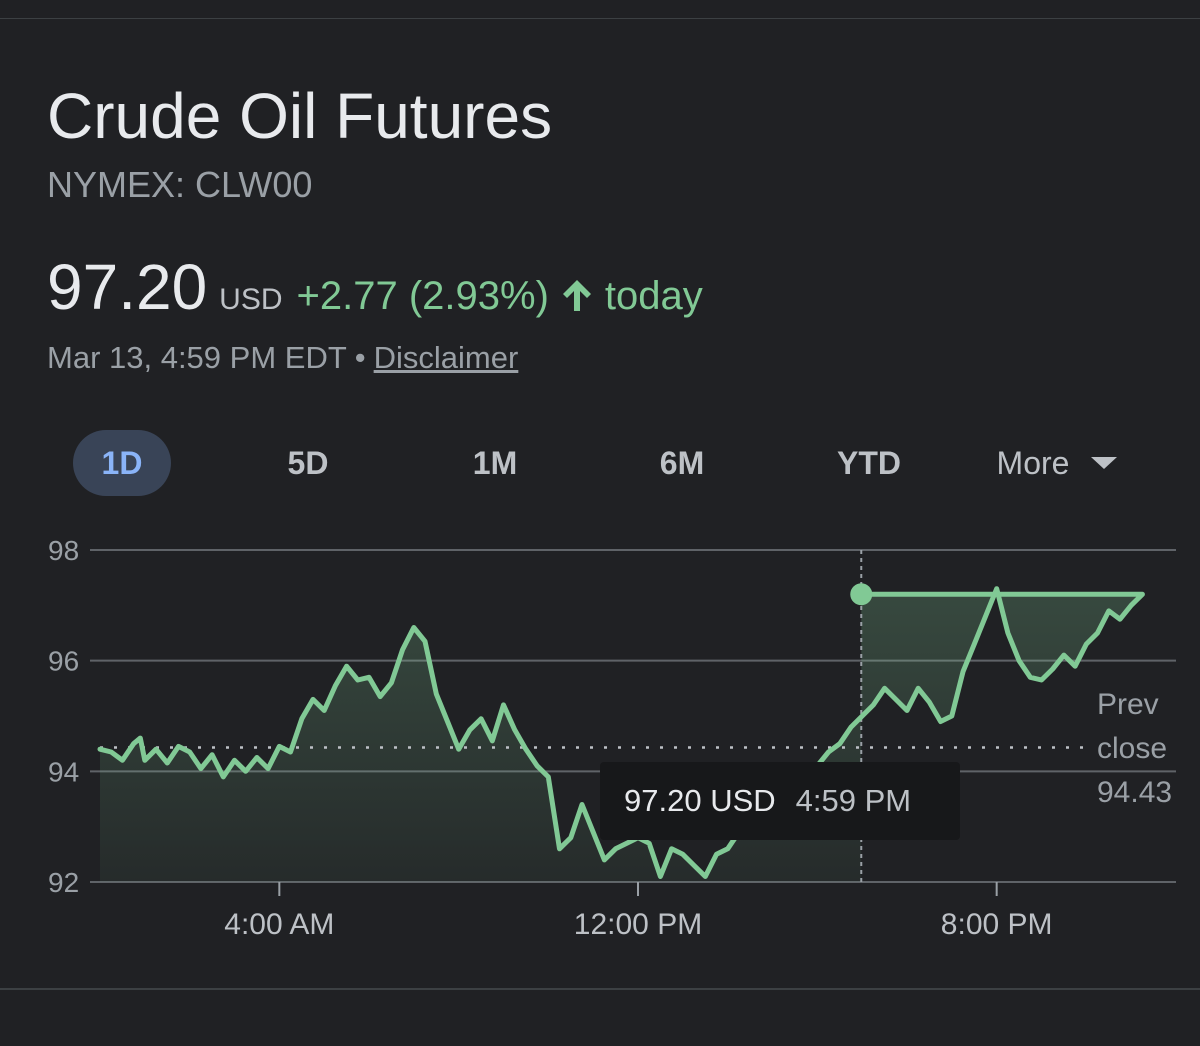 This screenshot has width=1200, height=1046. I want to click on tab-1d: 1D, so click(122, 463).